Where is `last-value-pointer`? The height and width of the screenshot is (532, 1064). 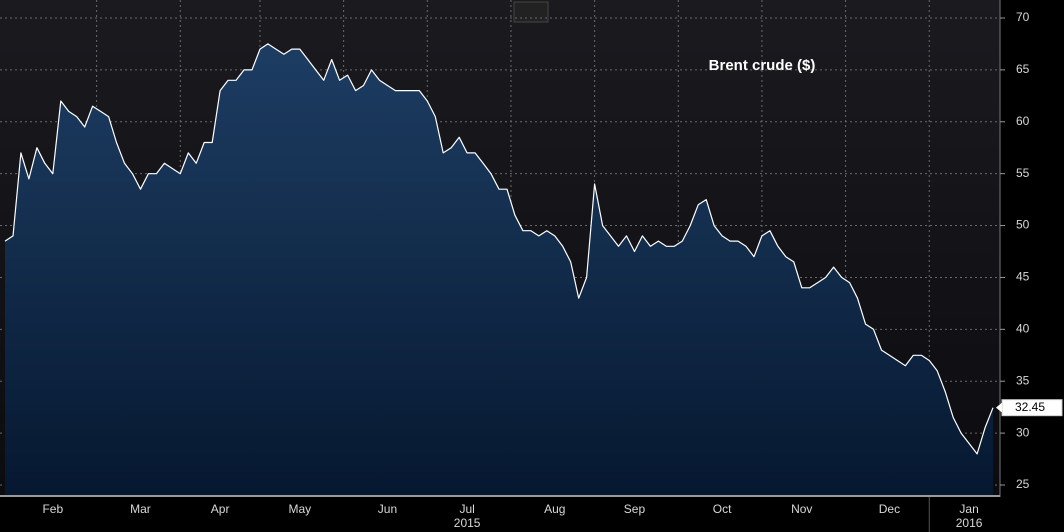 last-value-pointer is located at coordinates (999, 407).